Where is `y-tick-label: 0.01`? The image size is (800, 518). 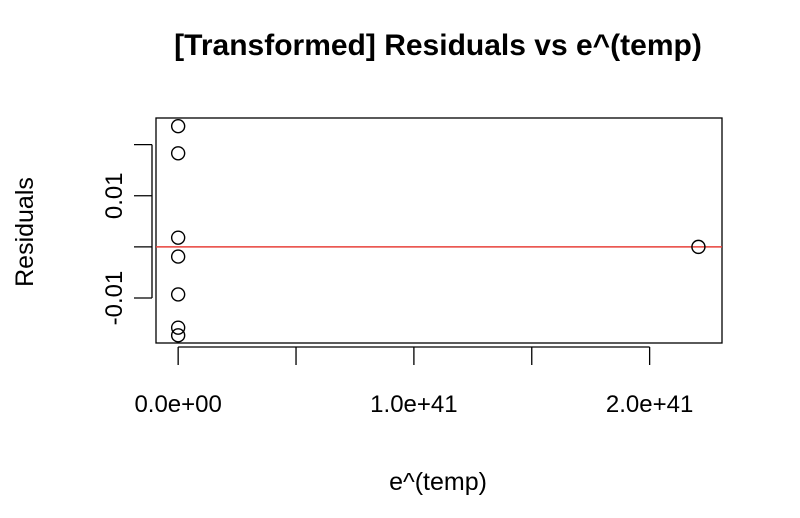 y-tick-label: 0.01 is located at coordinates (114, 195).